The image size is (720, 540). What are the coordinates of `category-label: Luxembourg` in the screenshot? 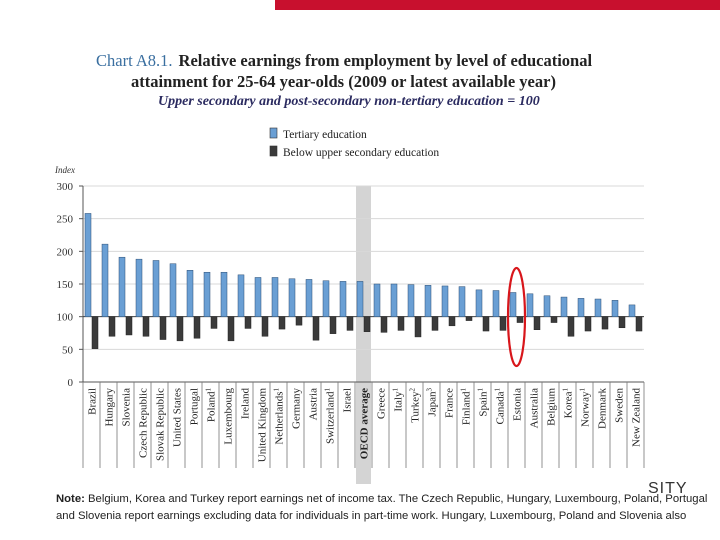 It's located at (229, 416).